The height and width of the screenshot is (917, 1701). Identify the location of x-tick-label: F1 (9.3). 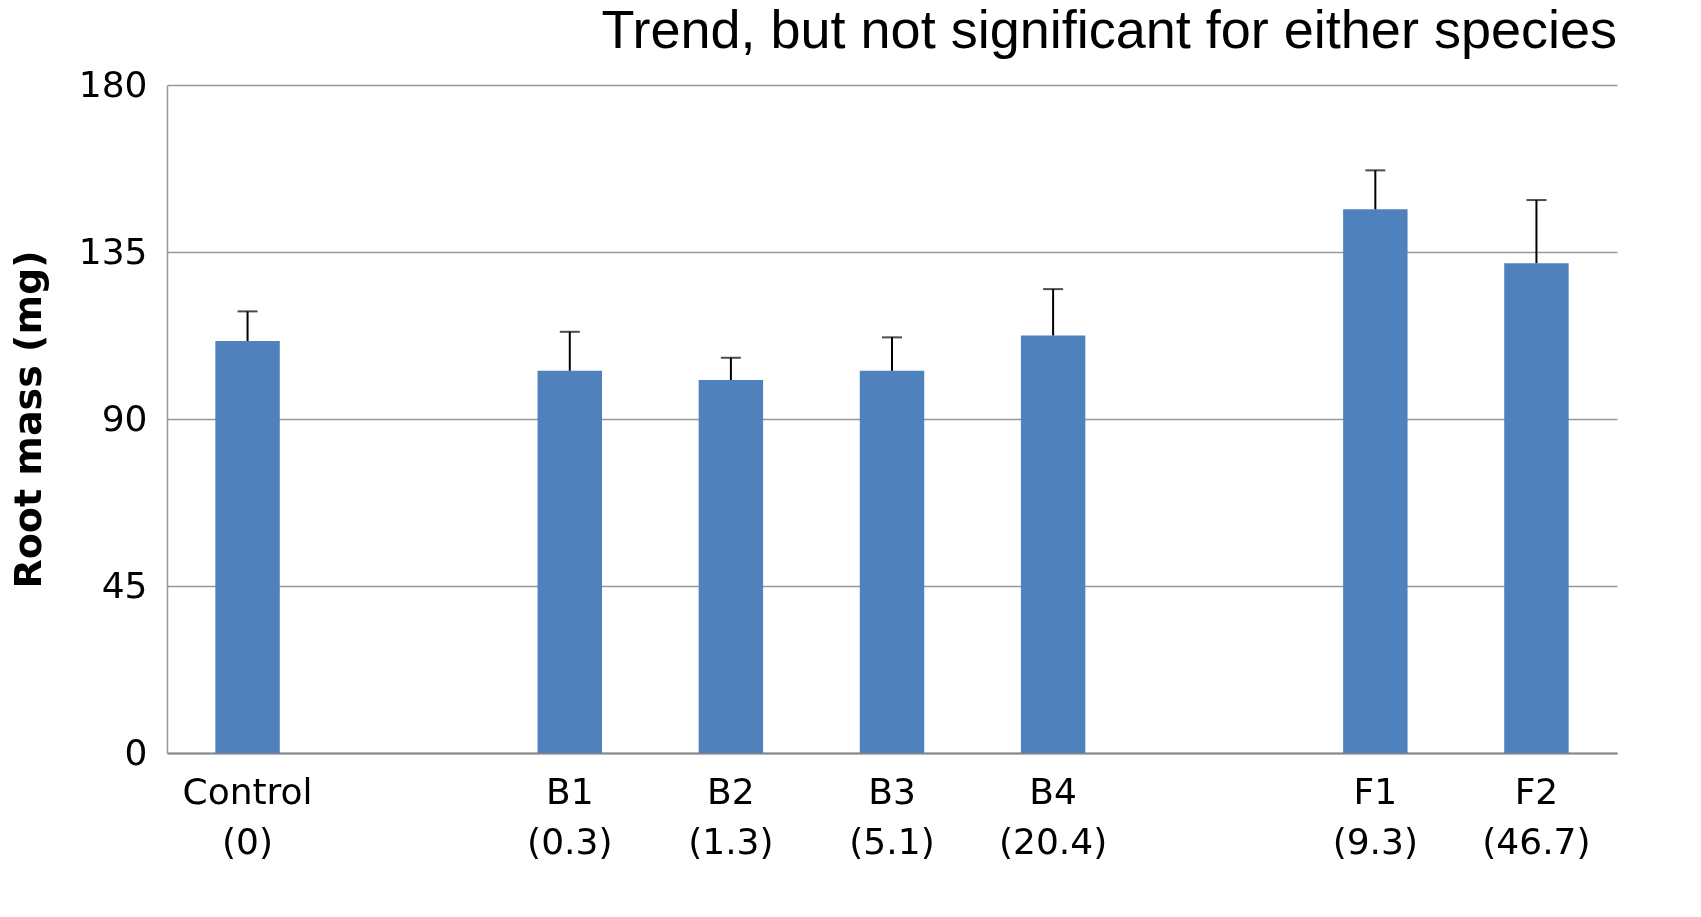
(1375, 816).